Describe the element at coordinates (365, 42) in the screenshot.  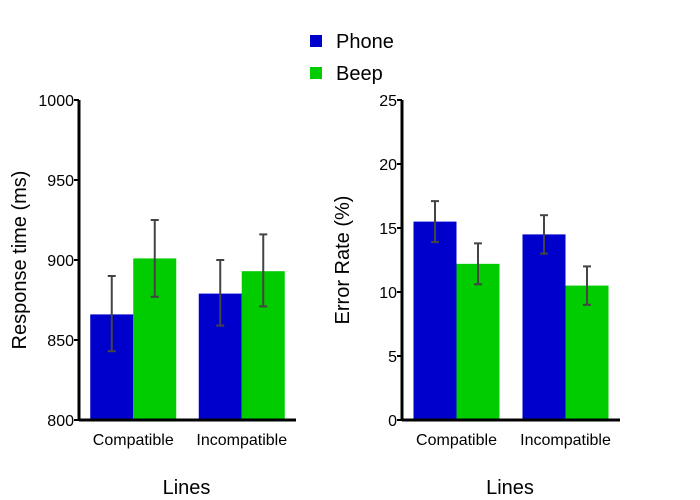
I see `legend-label-phone: Phone` at that location.